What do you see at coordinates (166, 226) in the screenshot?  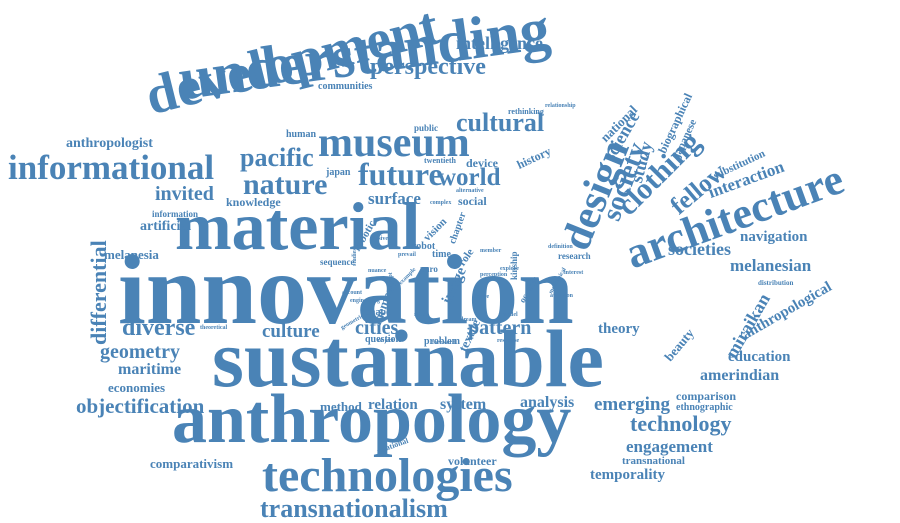 I see `word: artificial` at bounding box center [166, 226].